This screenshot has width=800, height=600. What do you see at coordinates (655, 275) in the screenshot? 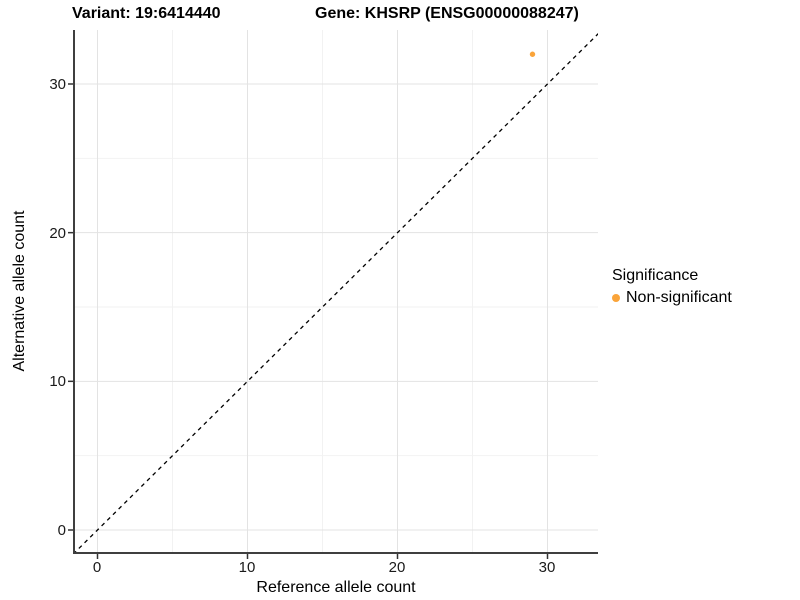
I see `legend-title: Significance` at bounding box center [655, 275].